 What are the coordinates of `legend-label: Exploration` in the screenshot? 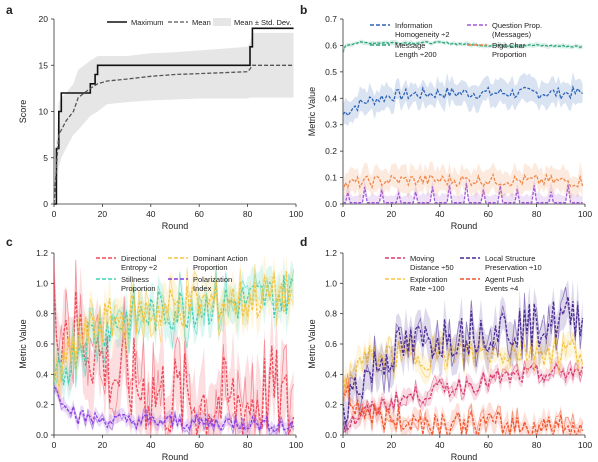 It's located at (429, 279).